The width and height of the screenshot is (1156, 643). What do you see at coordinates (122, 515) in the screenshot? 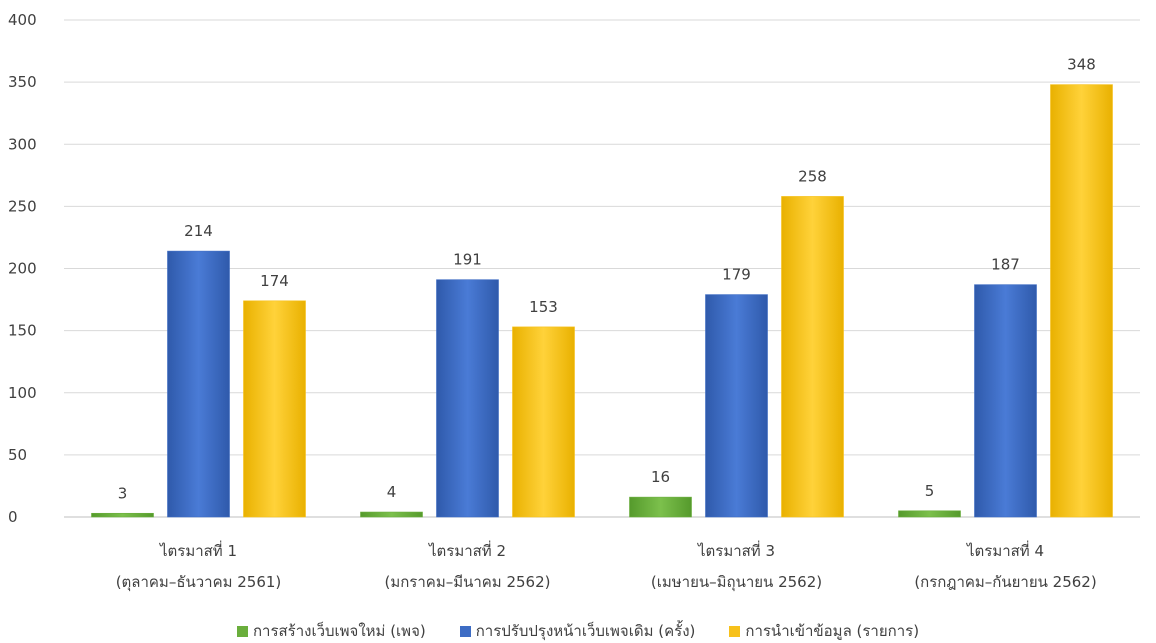
I see `bar-series-1-q1` at bounding box center [122, 515].